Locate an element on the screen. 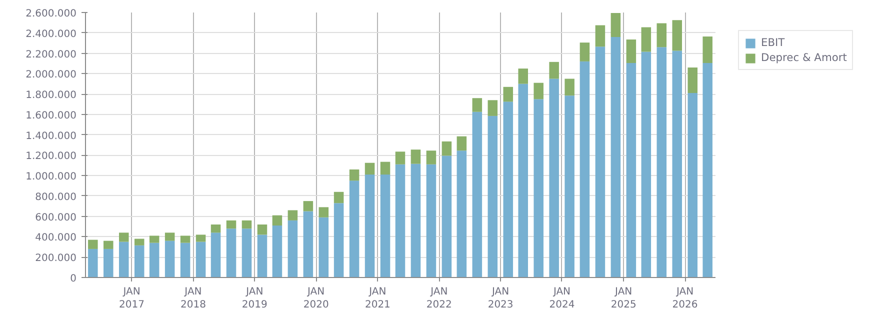  y-tick-label: 1.200.000 is located at coordinates (51, 156).